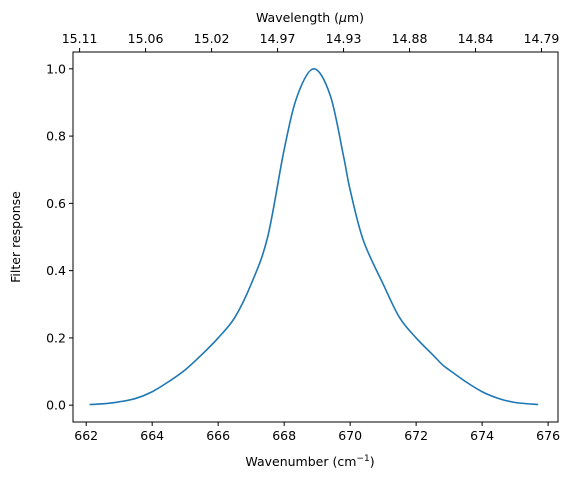 This screenshot has height=485, width=574. What do you see at coordinates (548, 435) in the screenshot?
I see `x-tick-label: 676` at bounding box center [548, 435].